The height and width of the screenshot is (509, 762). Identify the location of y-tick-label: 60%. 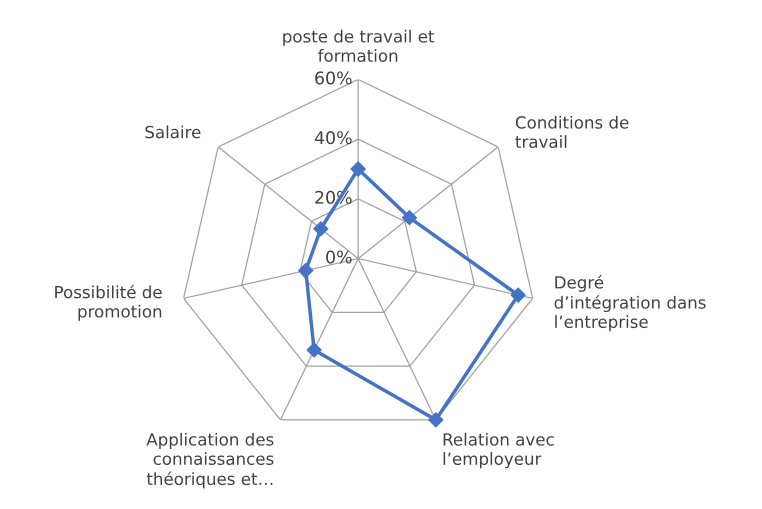
(333, 78).